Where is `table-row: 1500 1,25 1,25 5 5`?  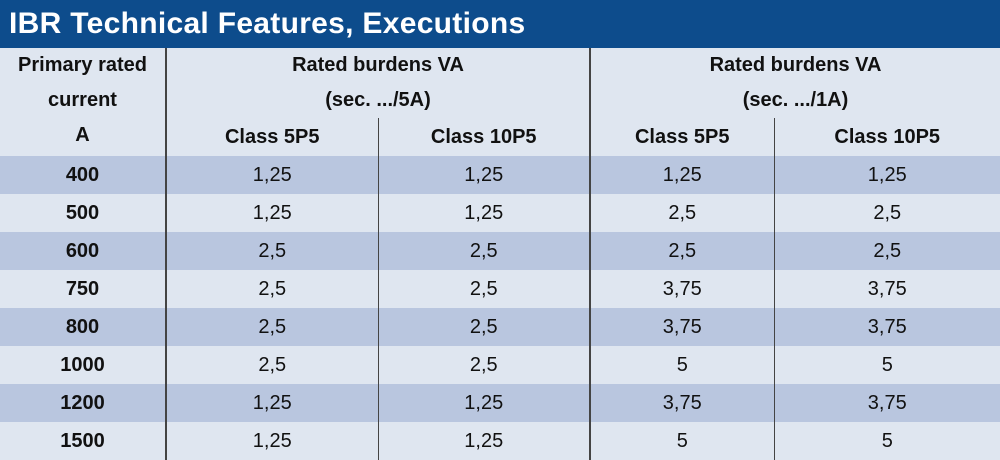 table-row: 1500 1,25 1,25 5 5 is located at coordinates (500, 441).